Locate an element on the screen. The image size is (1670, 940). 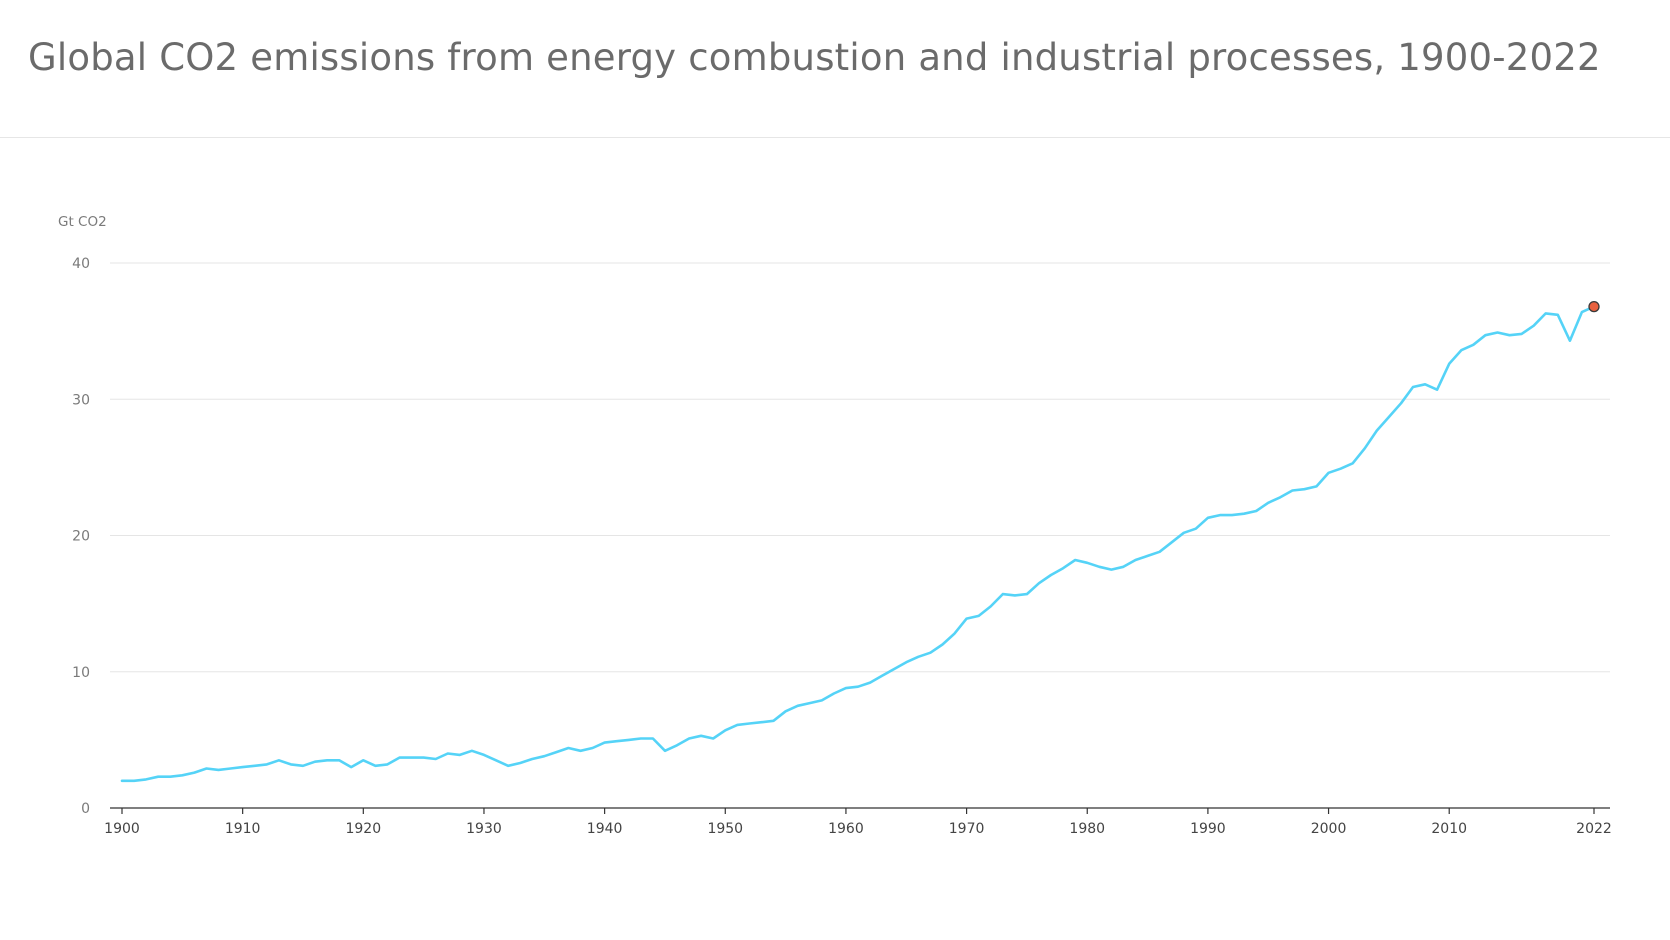
y-axis-ticks: 0 10 20 30 40 is located at coordinates (81, 536).